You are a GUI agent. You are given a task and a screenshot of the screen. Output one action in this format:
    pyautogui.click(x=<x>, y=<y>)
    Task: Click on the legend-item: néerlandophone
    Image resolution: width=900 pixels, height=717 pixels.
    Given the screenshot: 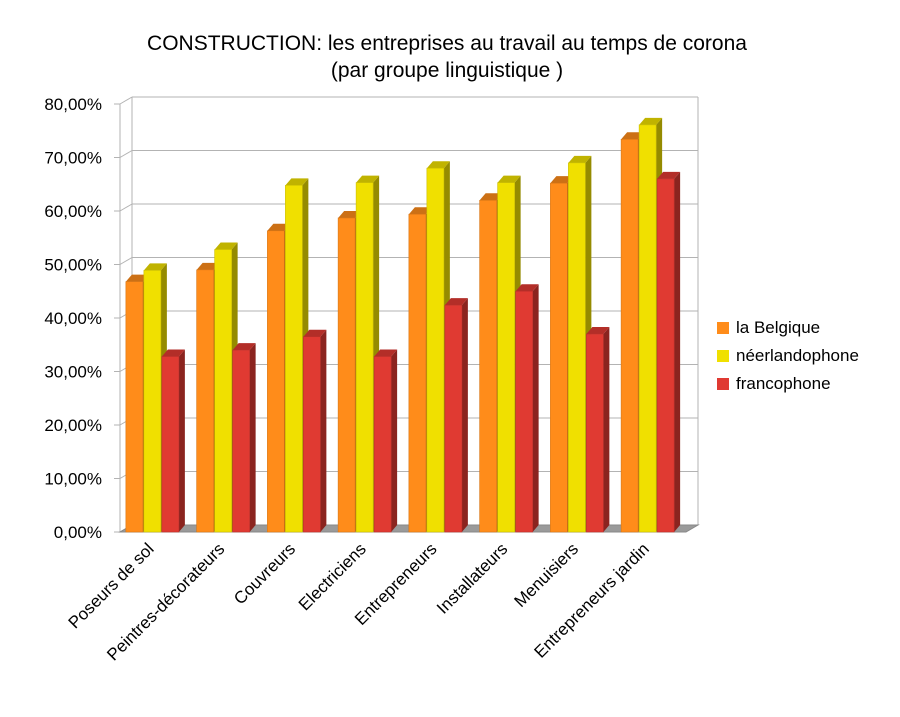 What is the action you would take?
    pyautogui.click(x=788, y=355)
    